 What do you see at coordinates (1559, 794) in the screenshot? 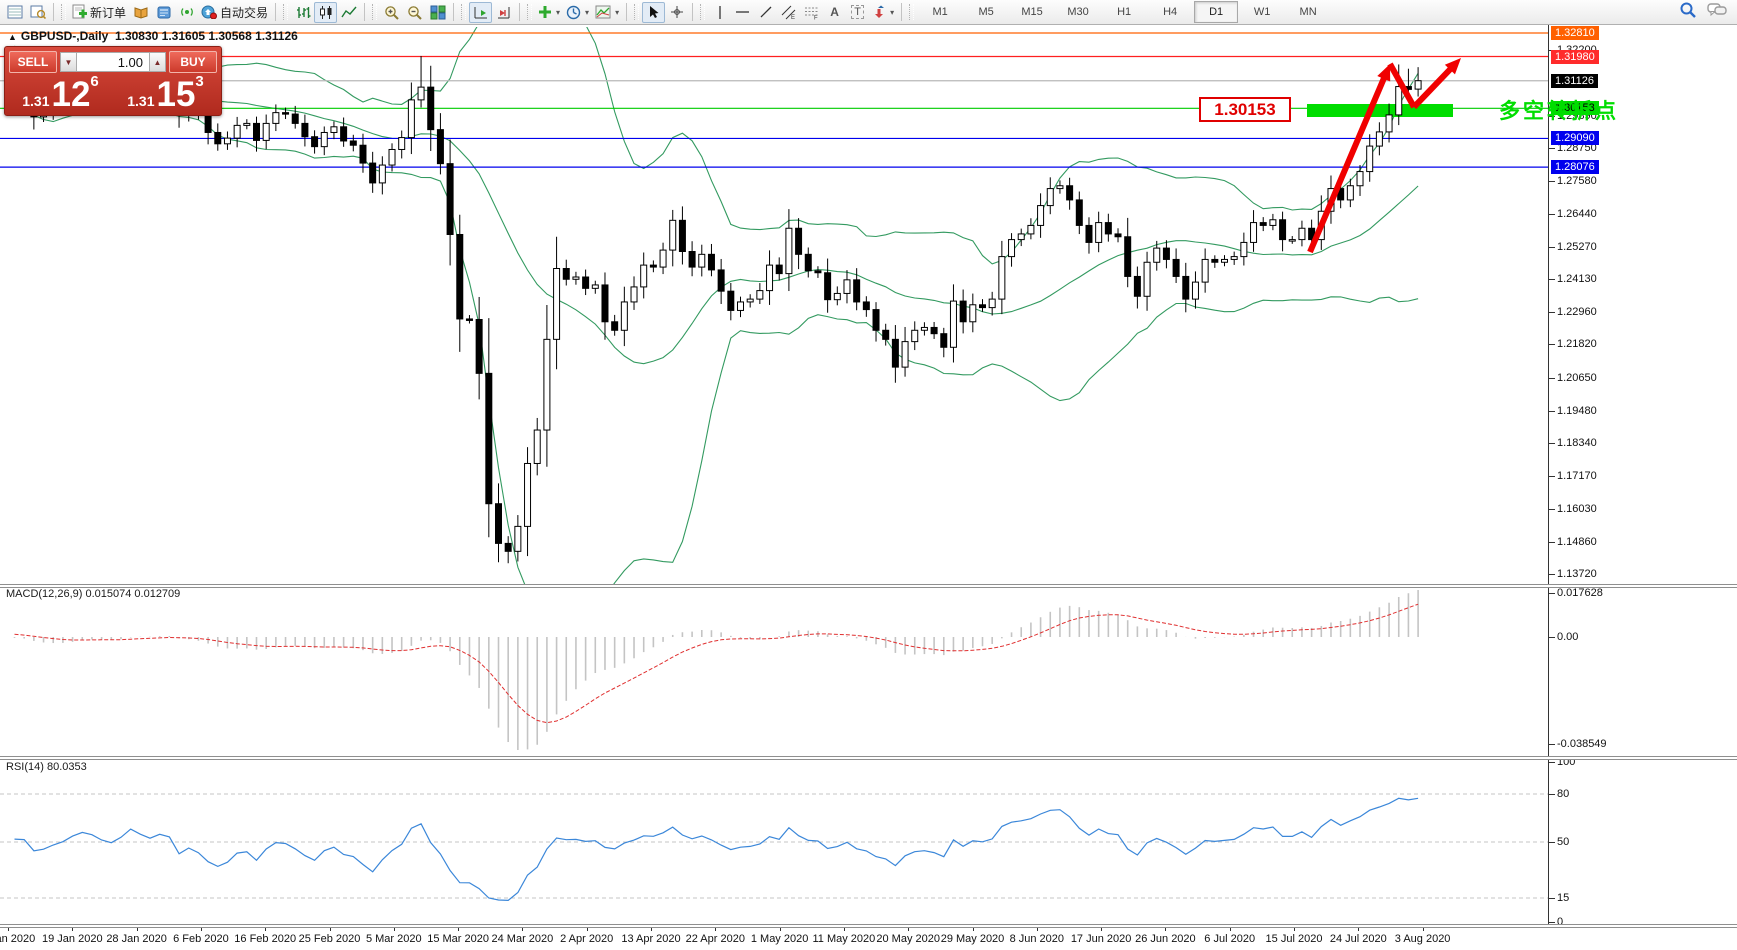
I see `rsi-tick: 80` at bounding box center [1559, 794].